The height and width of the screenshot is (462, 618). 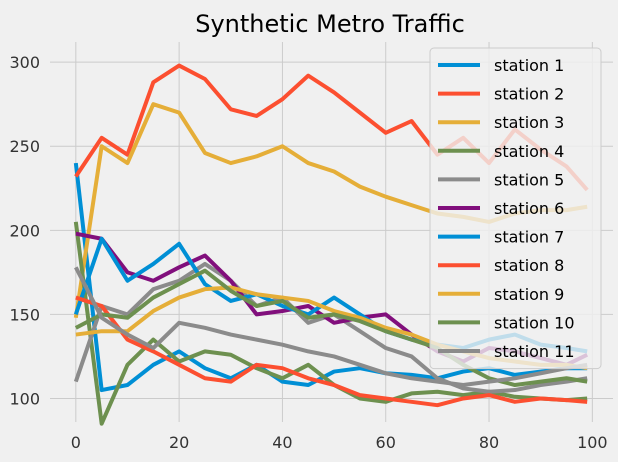 I want to click on legend-label: station 5, so click(x=529, y=179).